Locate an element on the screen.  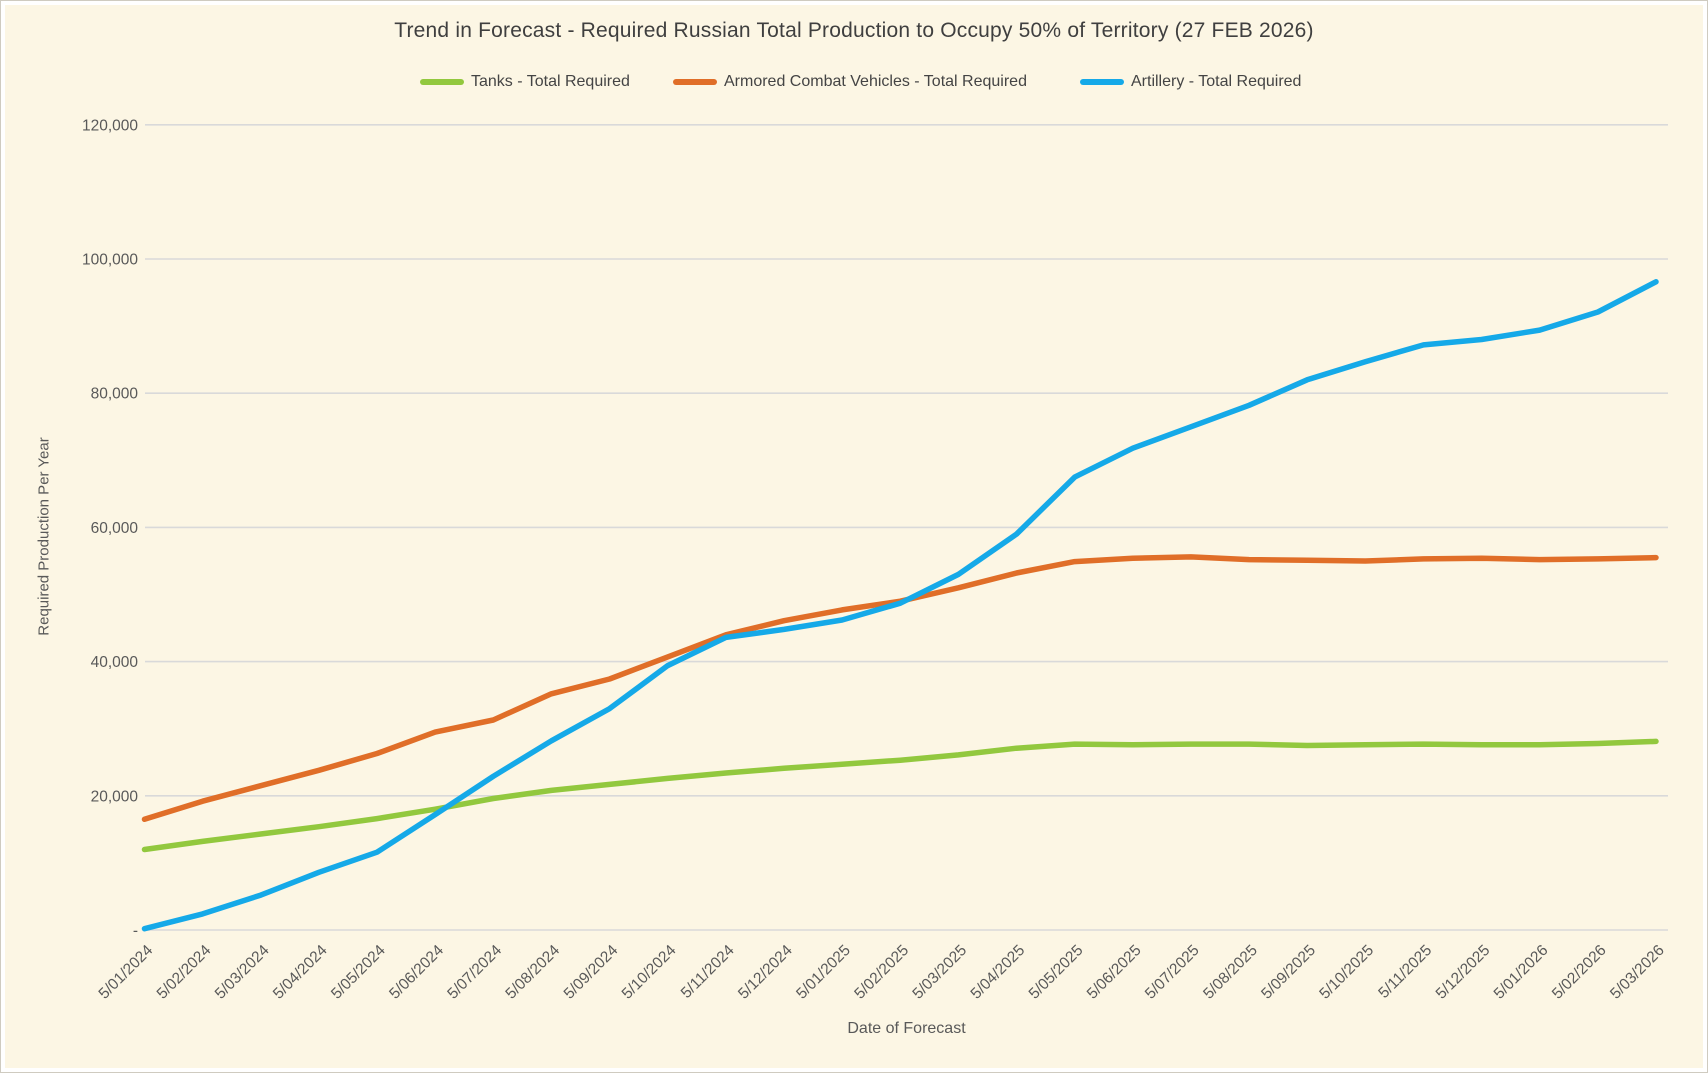
y-axis-title: Required Production Per Year is located at coordinates (44, 536).